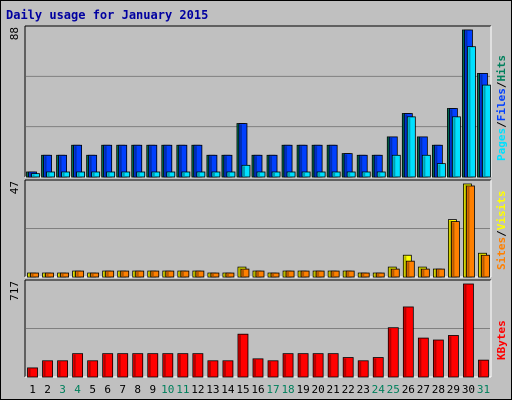 Image resolution: width=512 pixels, height=400 pixels. What do you see at coordinates (242, 389) in the screenshot?
I see `x-label-day-15: 15` at bounding box center [242, 389].